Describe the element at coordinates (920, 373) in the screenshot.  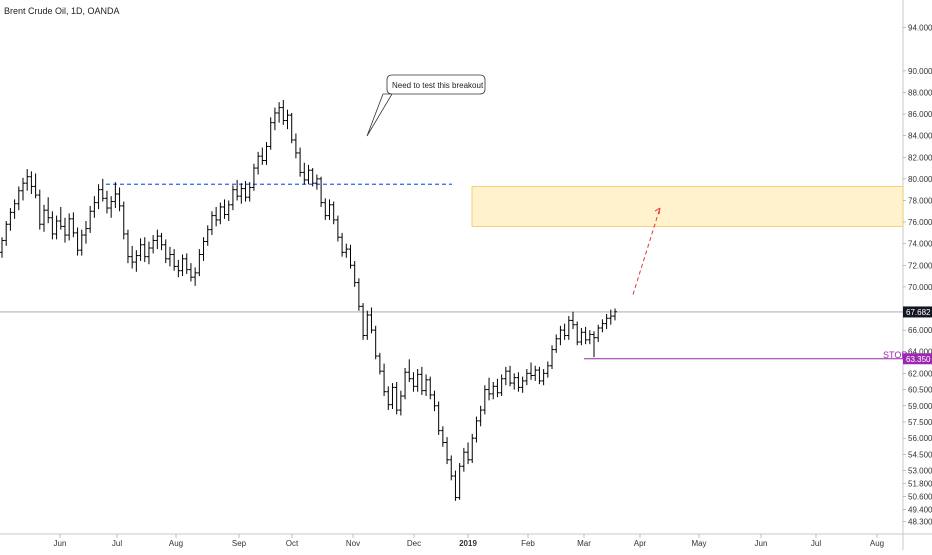
I see `price-tick-label: 62.000` at that location.